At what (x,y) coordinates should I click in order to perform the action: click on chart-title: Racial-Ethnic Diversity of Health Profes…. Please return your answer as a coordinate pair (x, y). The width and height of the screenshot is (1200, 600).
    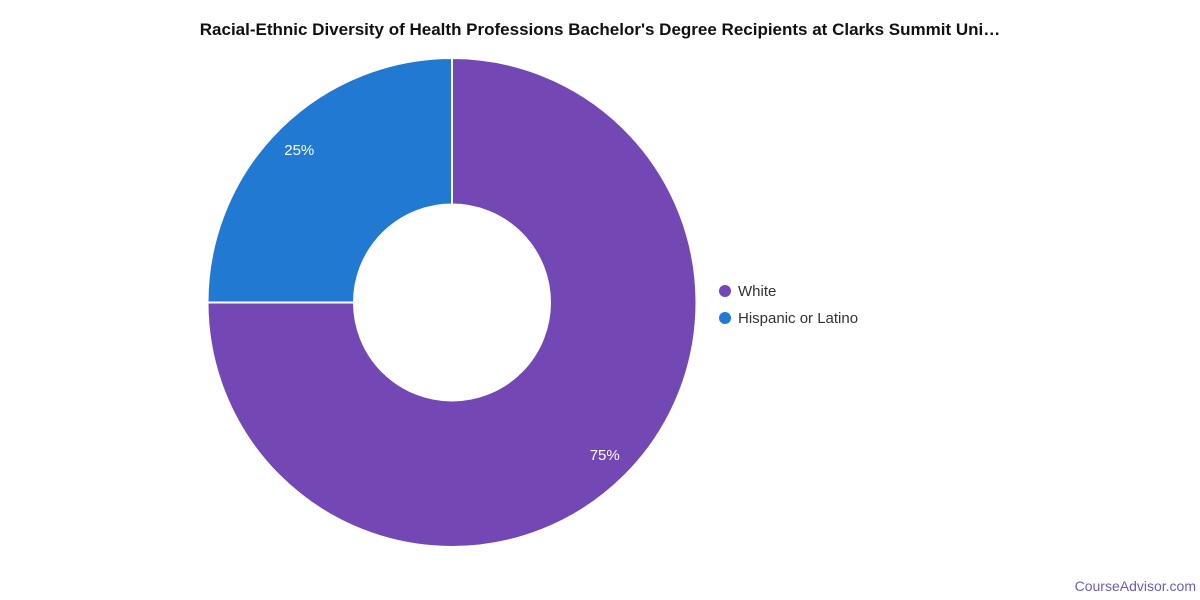
    Looking at the image, I should click on (600, 29).